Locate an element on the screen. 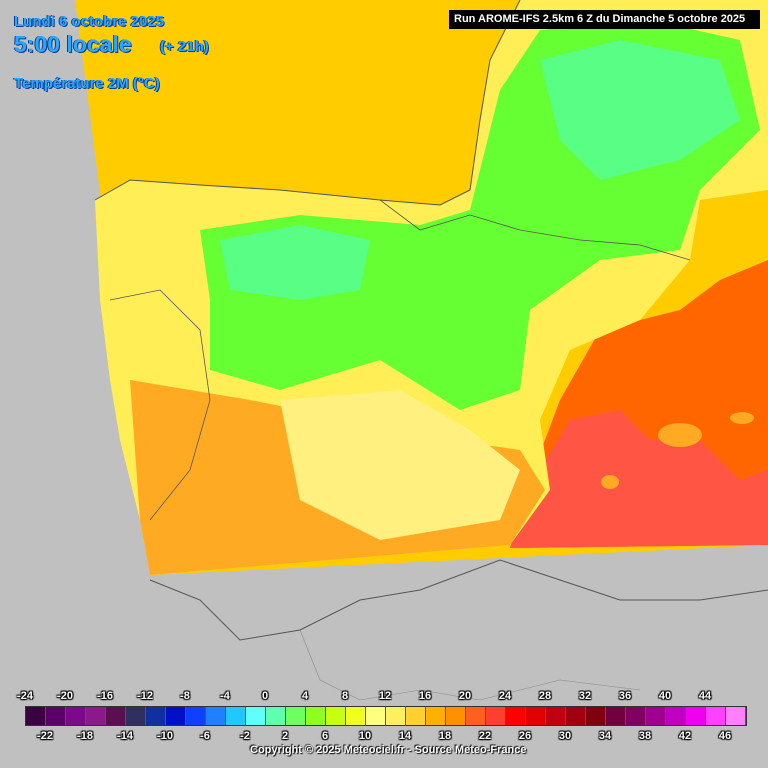 The image size is (768, 768). legend-tick-bottom: -22 is located at coordinates (45, 736).